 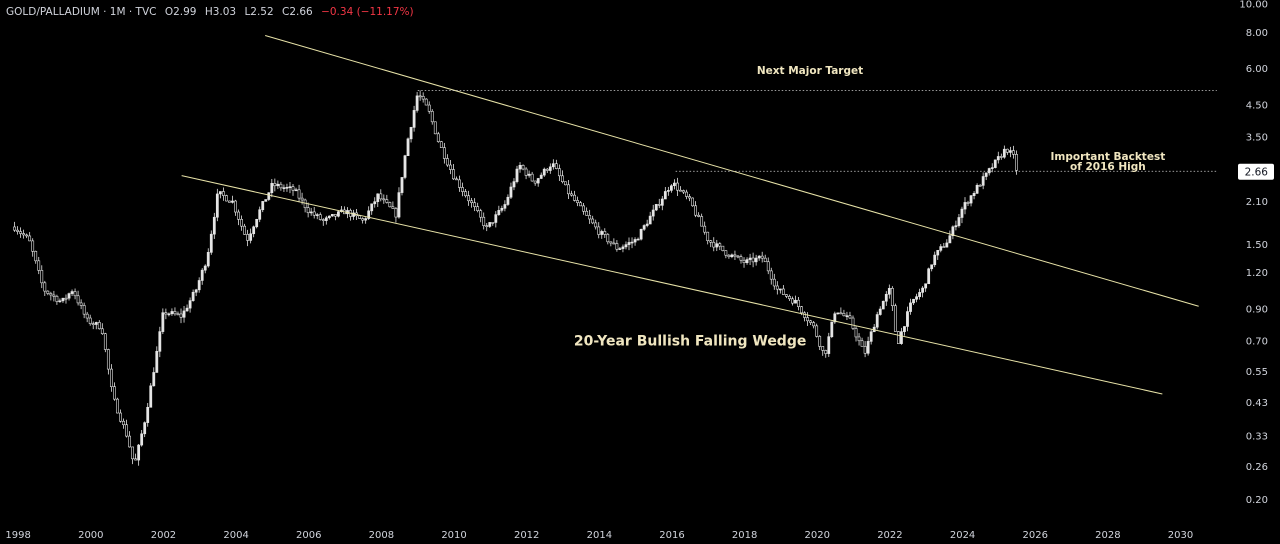 I want to click on open-value: O2.99, so click(x=180, y=12).